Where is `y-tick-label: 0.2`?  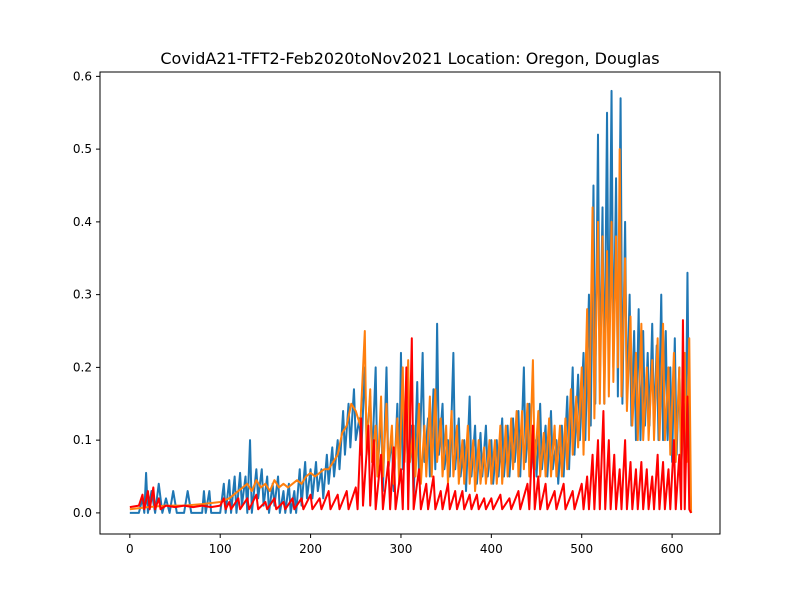
y-tick-label: 0.2 is located at coordinates (82, 367).